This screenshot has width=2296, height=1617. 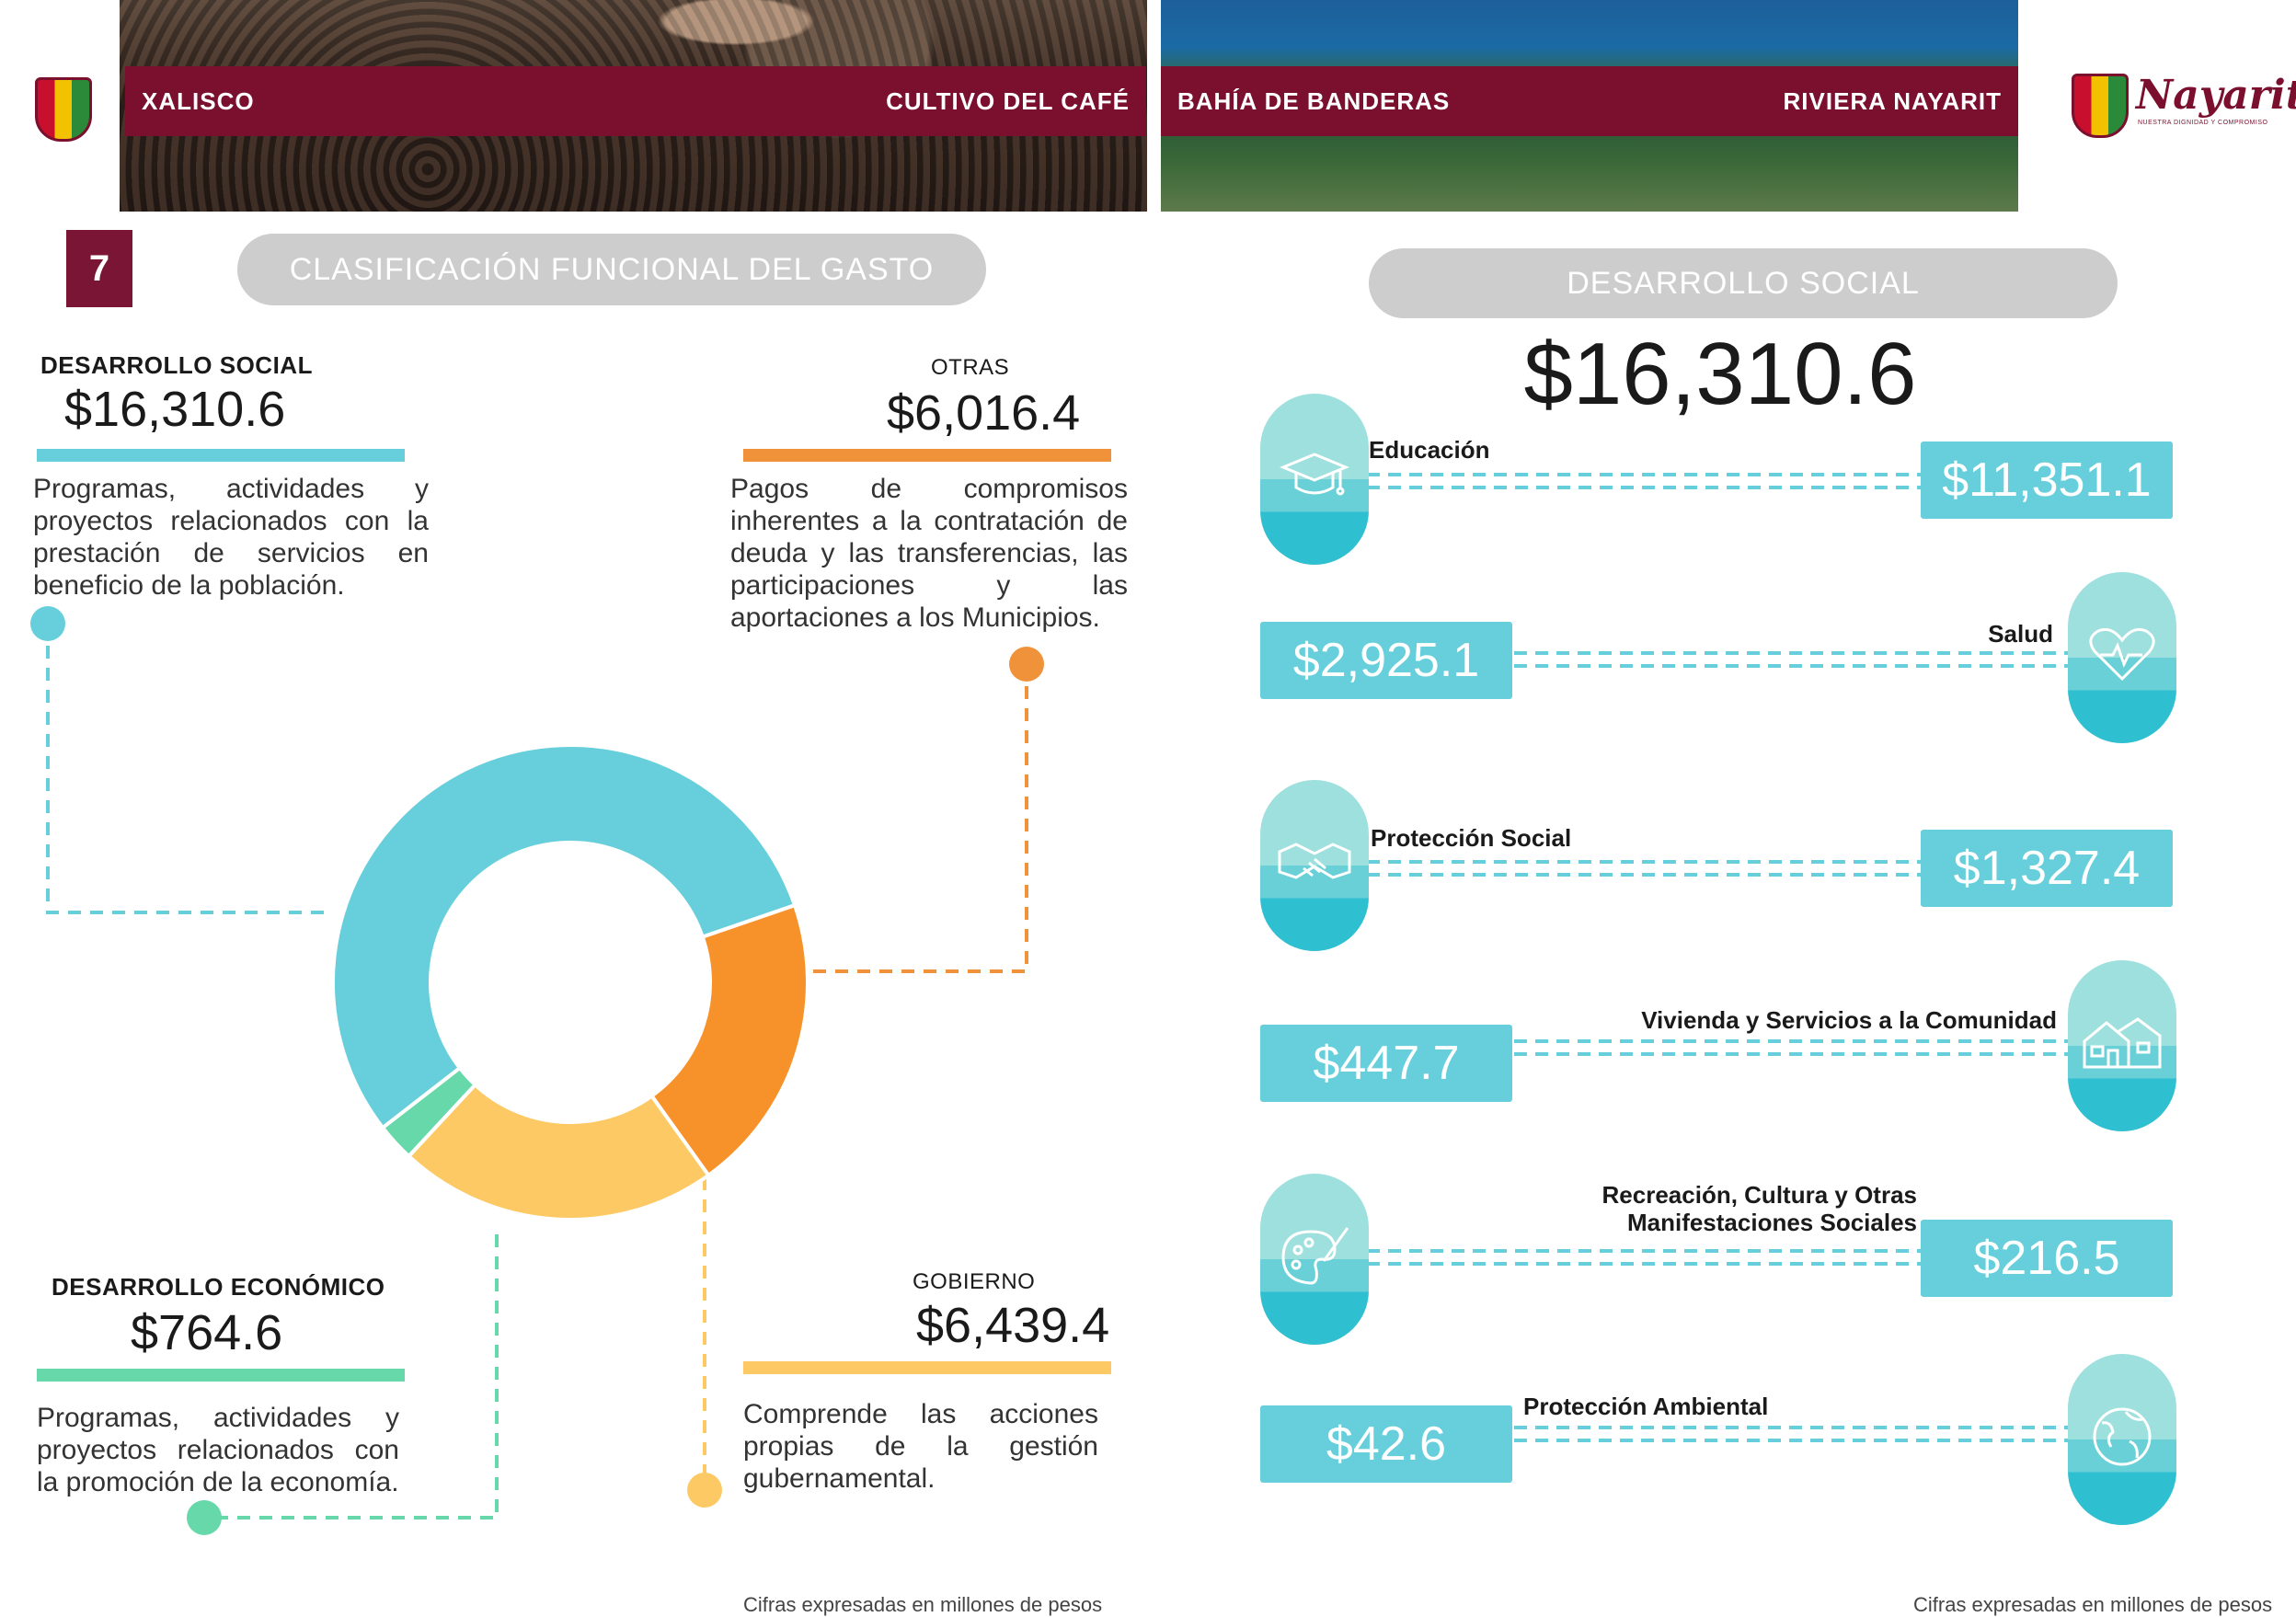 I want to click on health-capsule, so click(x=2122, y=657).